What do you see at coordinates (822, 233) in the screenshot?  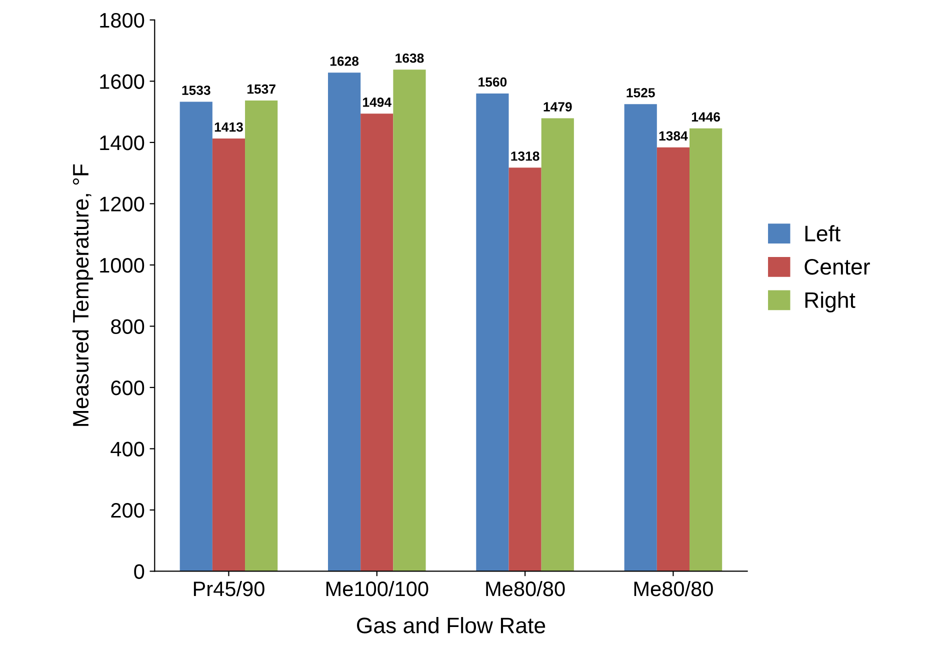 I see `legend-label: Left` at bounding box center [822, 233].